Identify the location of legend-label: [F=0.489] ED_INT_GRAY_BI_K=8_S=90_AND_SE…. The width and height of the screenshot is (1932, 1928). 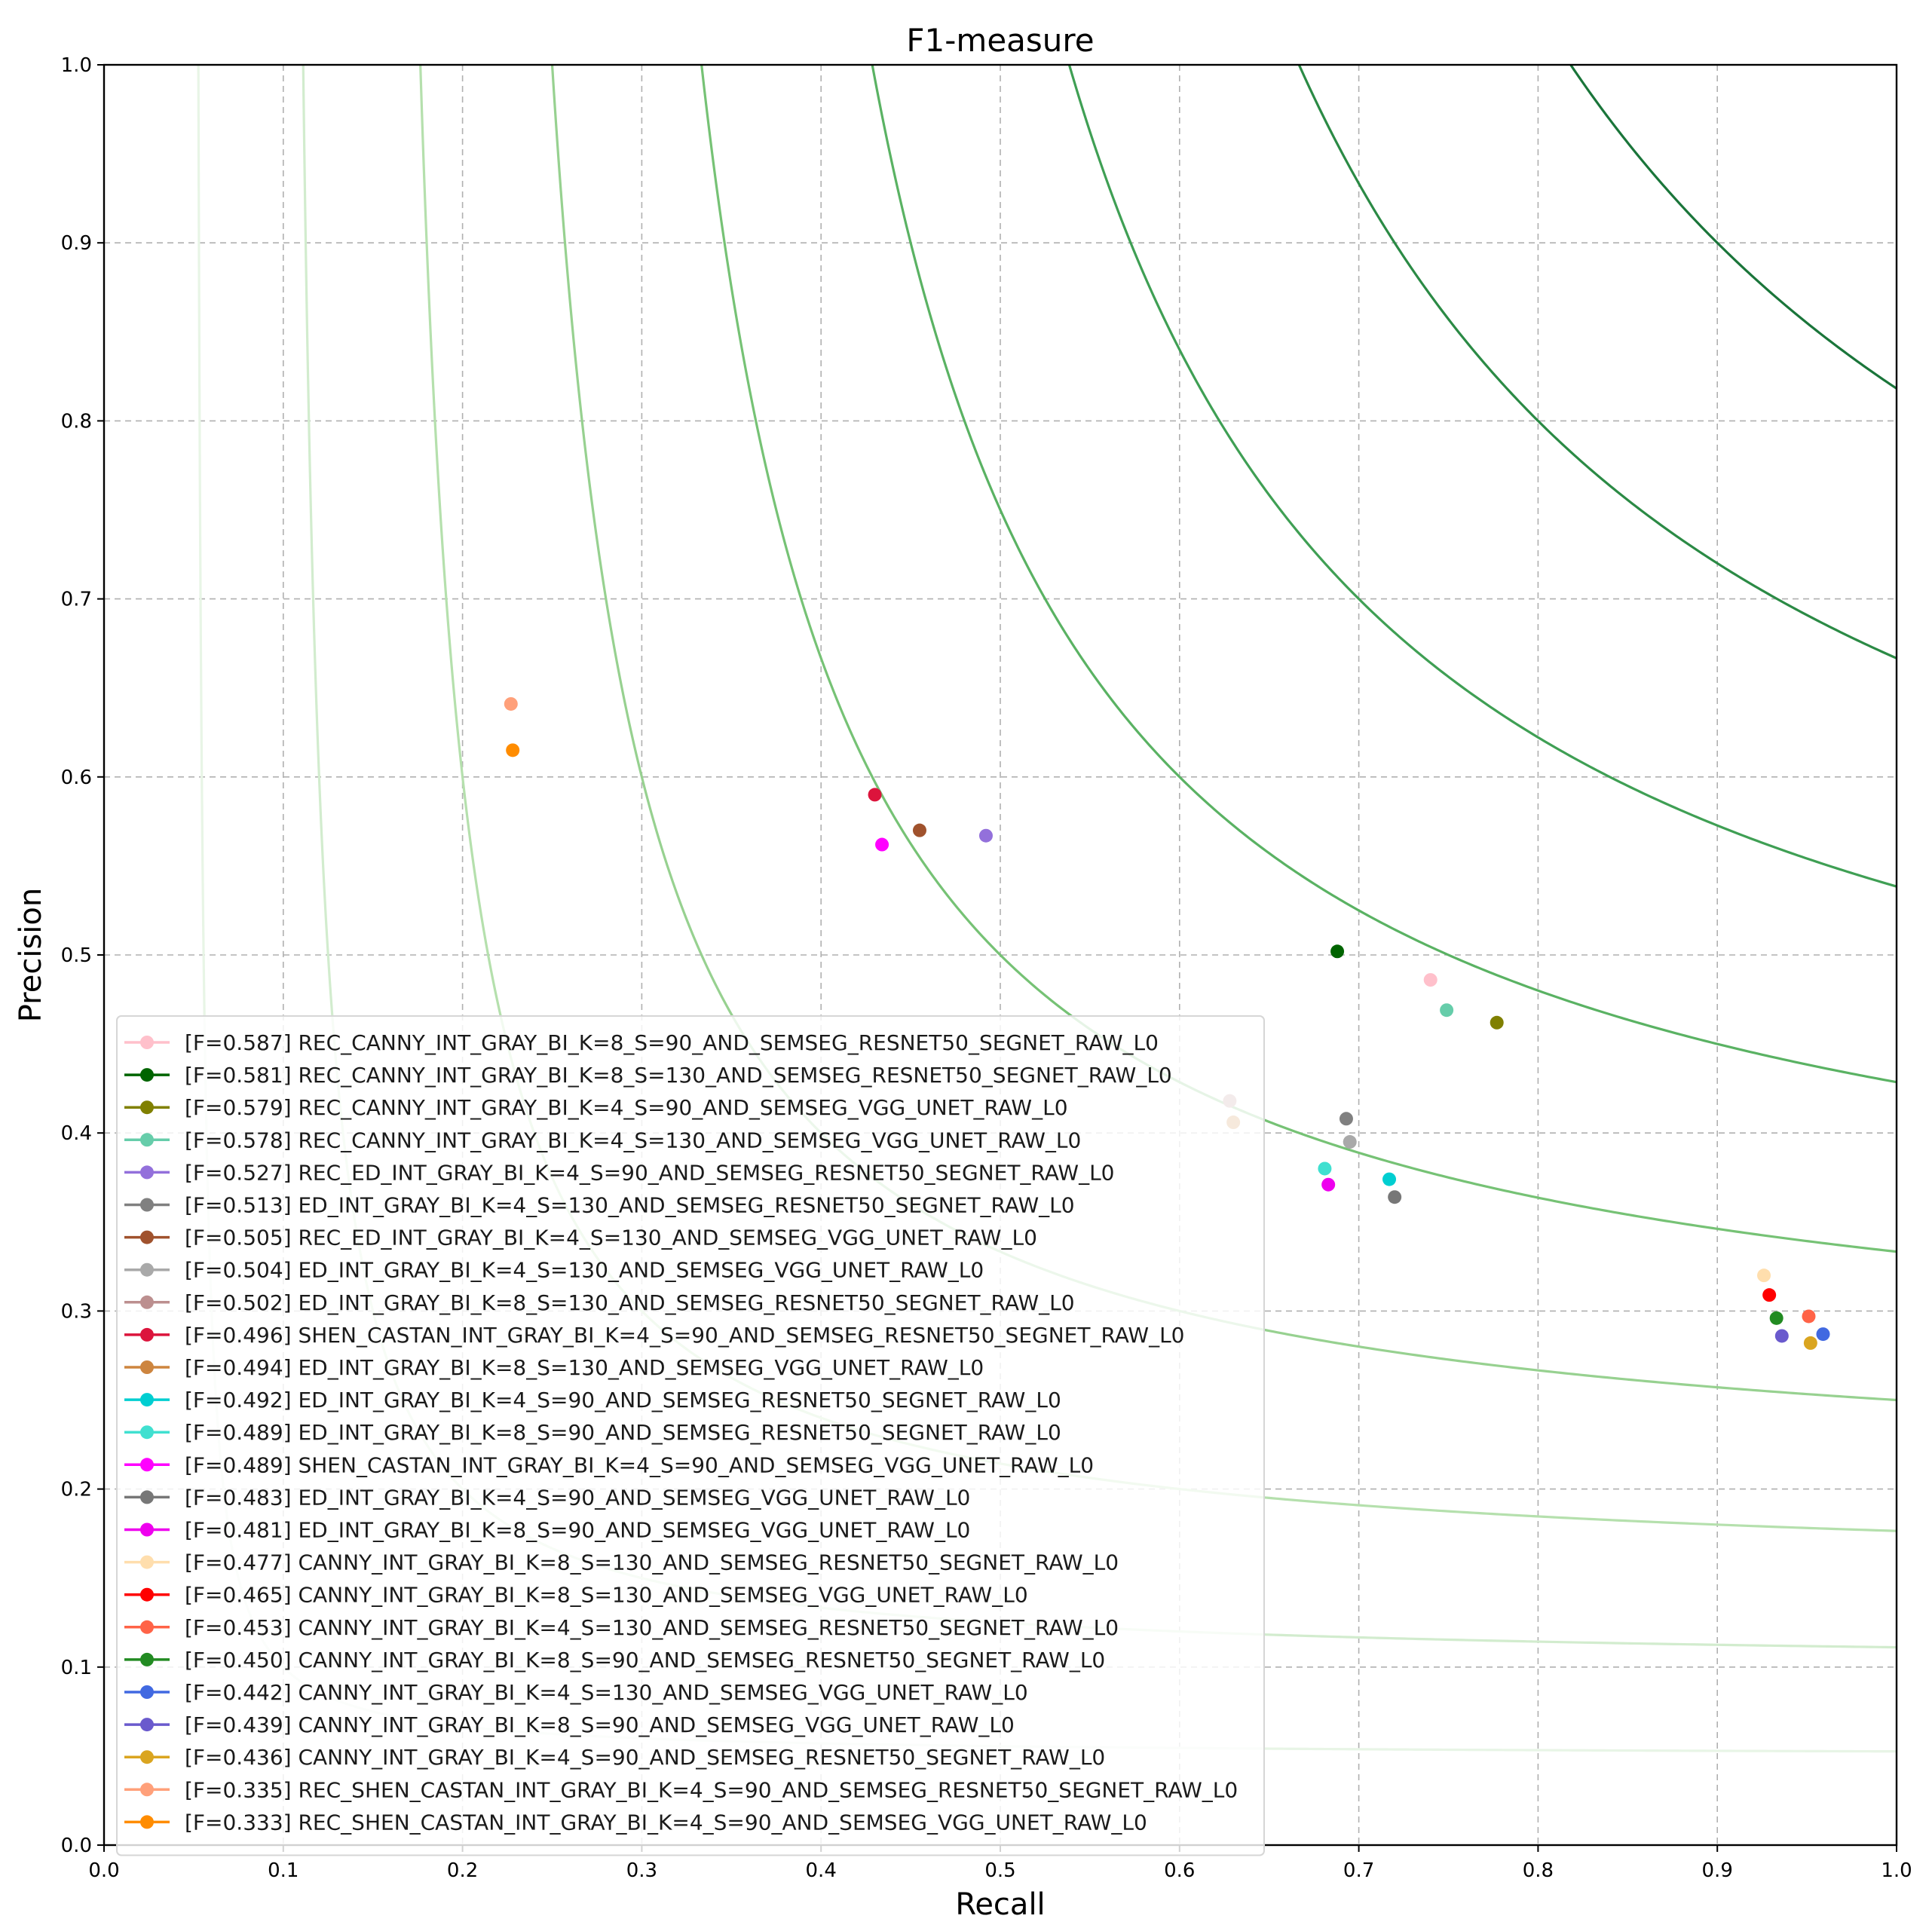
(623, 1432).